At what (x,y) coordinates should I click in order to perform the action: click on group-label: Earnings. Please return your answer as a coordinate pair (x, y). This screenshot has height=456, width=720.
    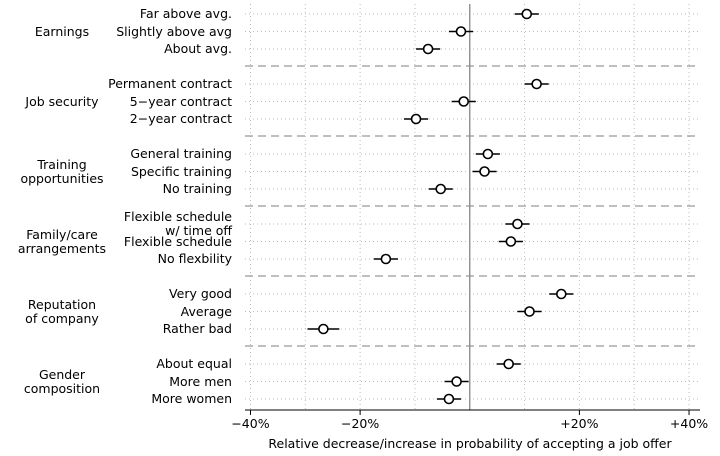
    Looking at the image, I should click on (62, 31).